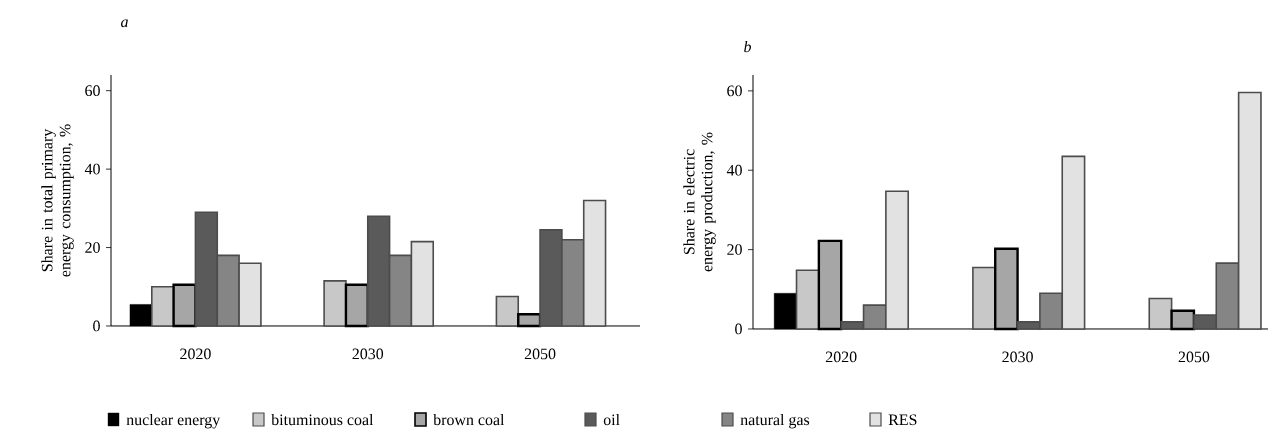 The height and width of the screenshot is (437, 1274). I want to click on y-axis-title: Share in electric energy production, %, so click(699, 202).